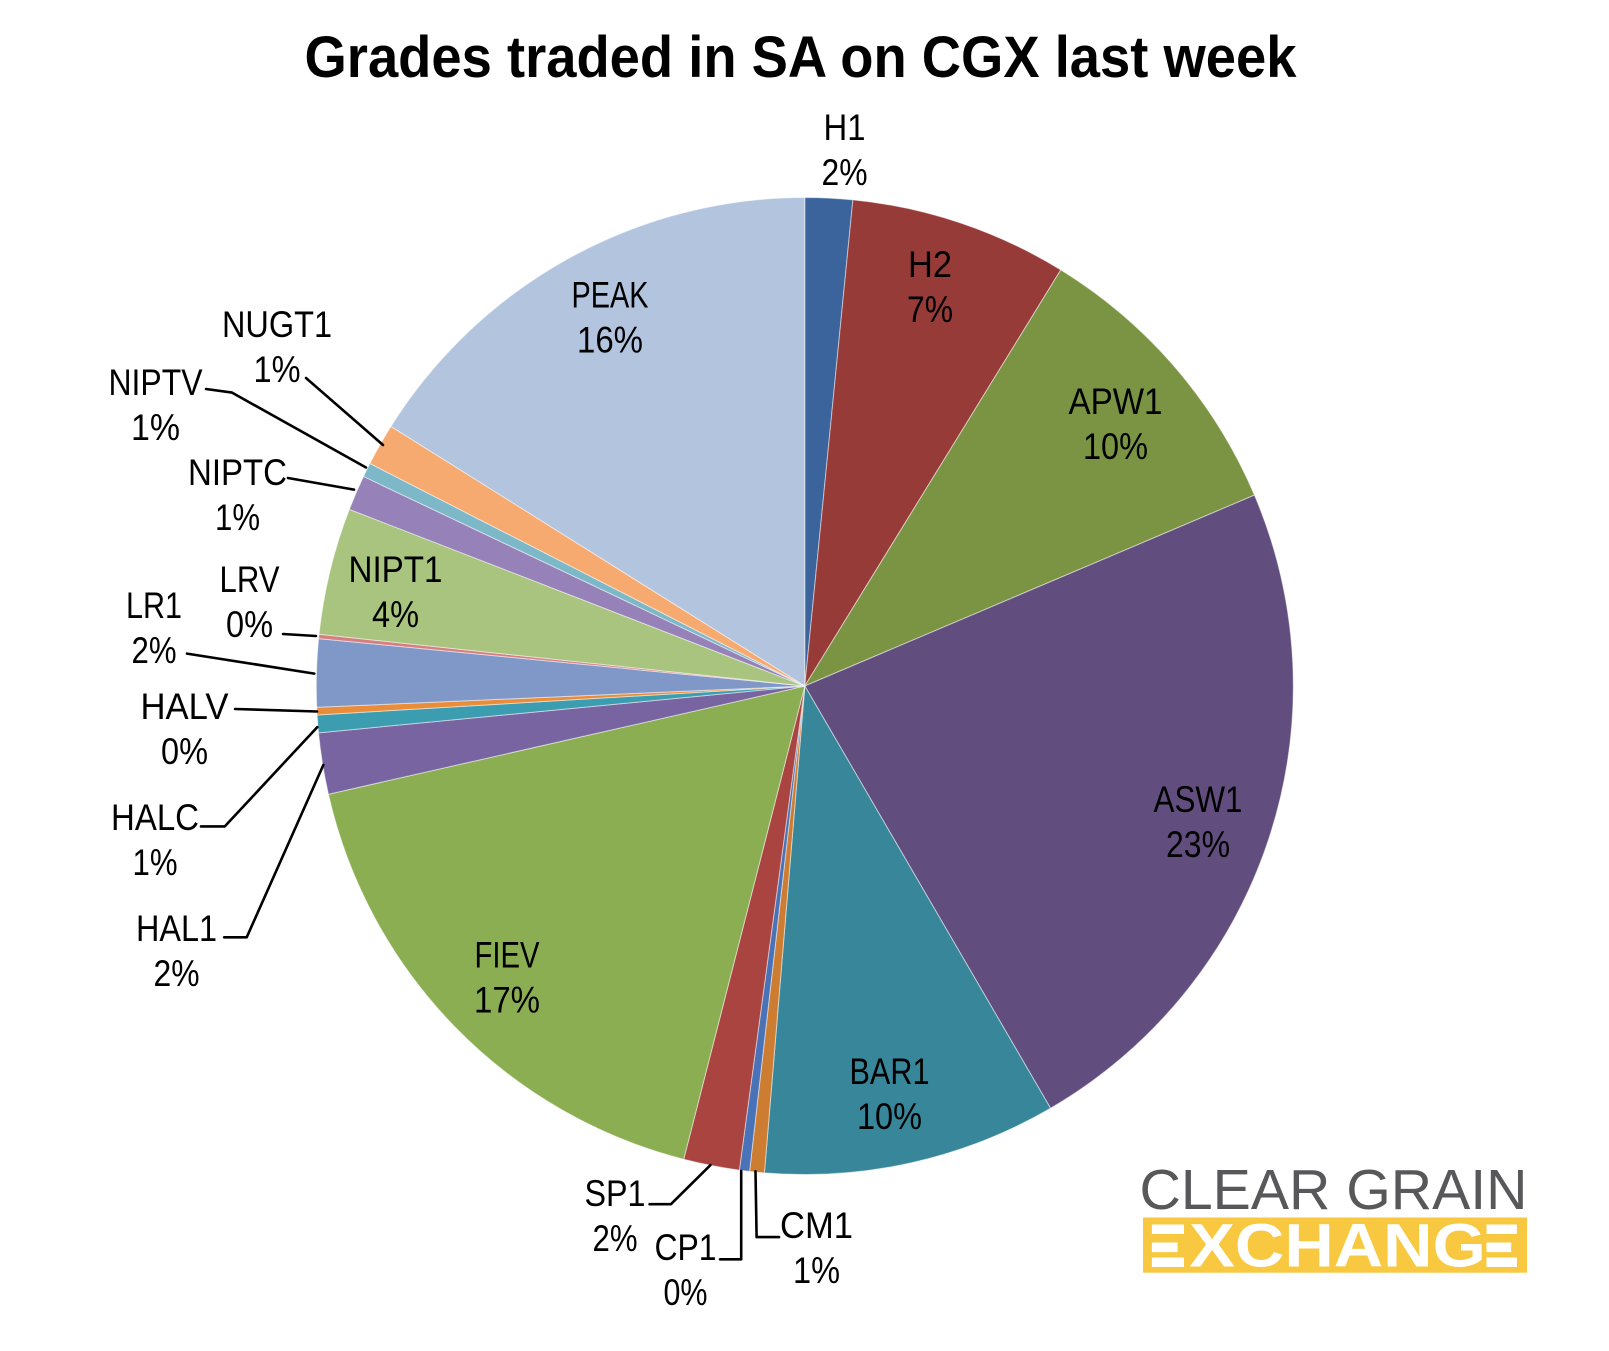 Image resolution: width=1609 pixels, height=1351 pixels. I want to click on svg-text:Grades traded in SA on CGX las: Grades traded in SA on CGX last week, so click(801, 57).